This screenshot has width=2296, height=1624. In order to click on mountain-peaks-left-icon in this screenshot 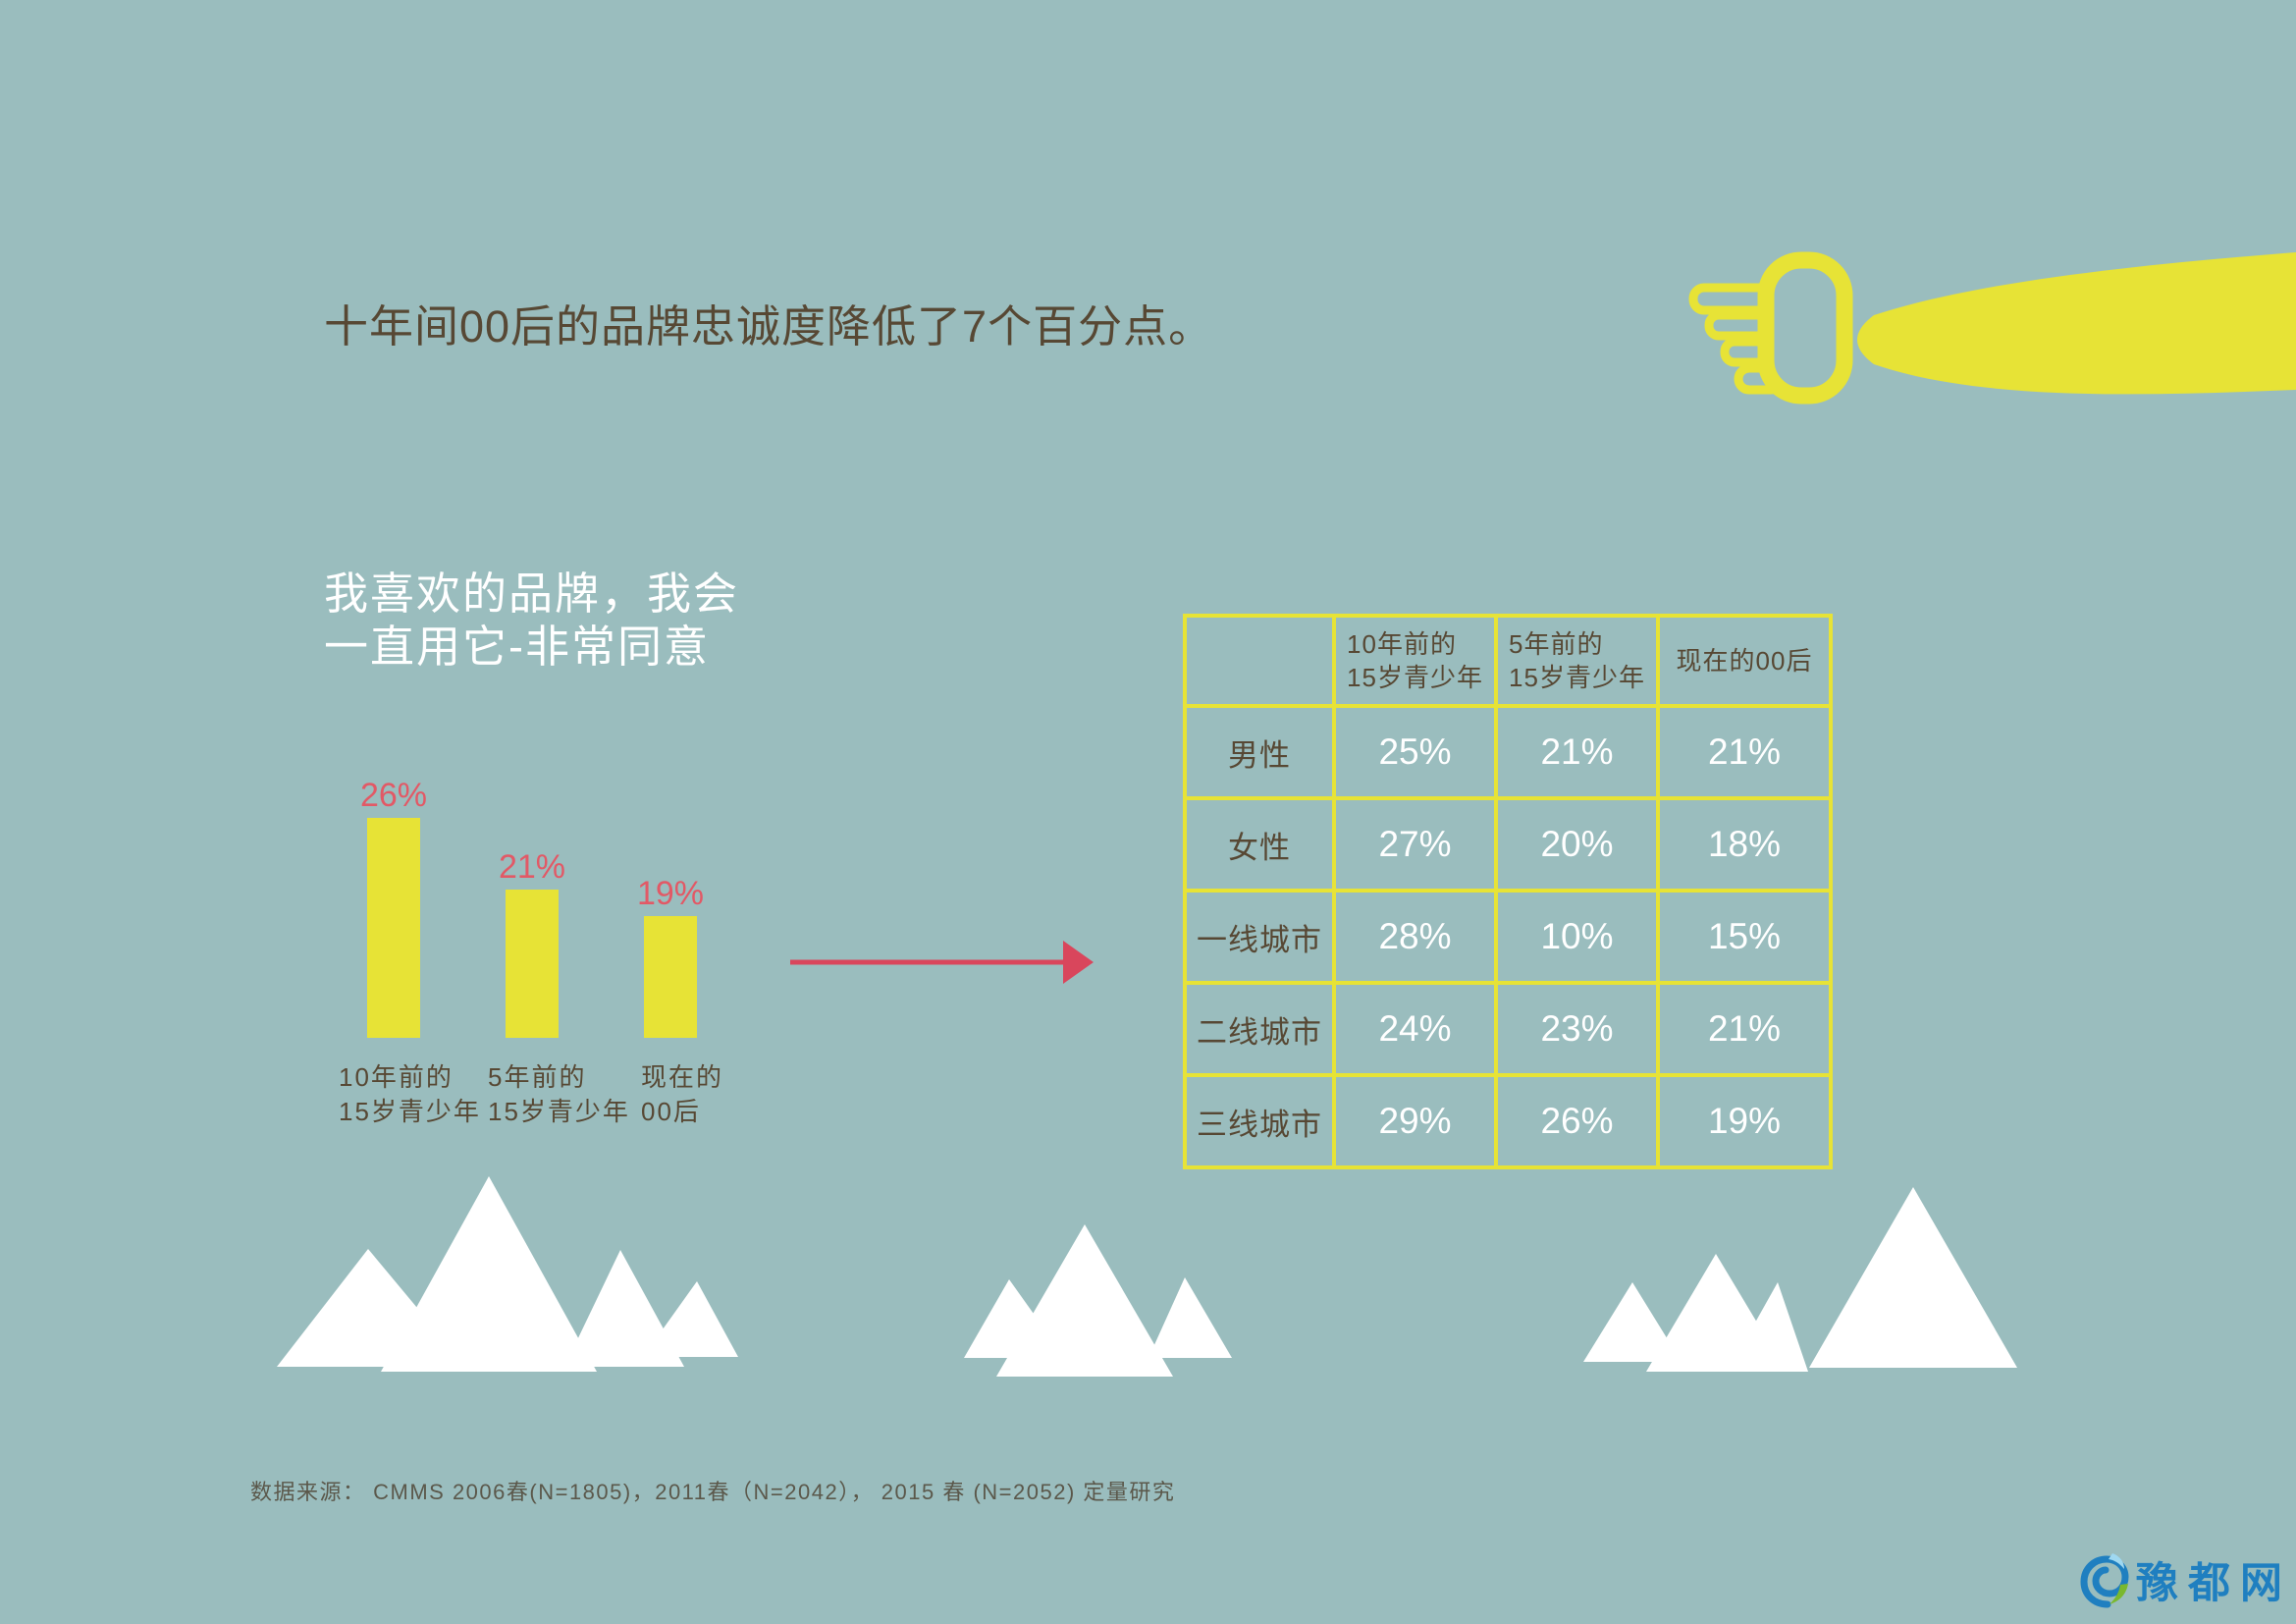, I will do `click(507, 1274)`.